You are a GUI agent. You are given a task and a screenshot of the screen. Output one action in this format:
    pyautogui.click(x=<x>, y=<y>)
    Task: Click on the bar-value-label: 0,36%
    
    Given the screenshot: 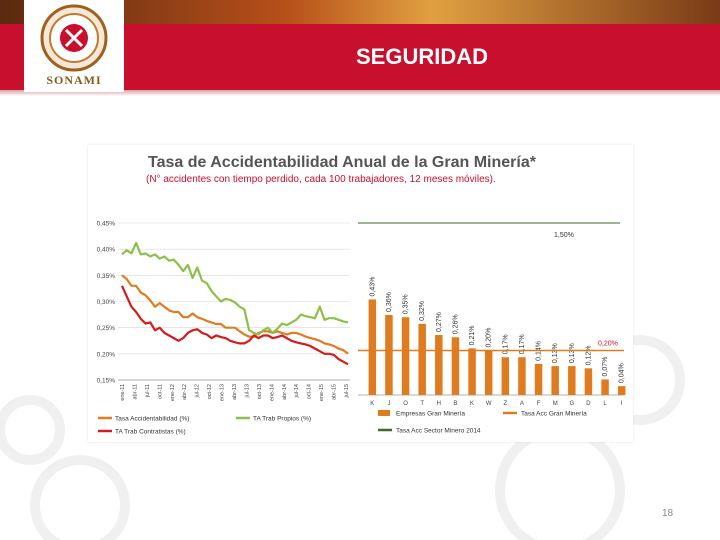 What is the action you would take?
    pyautogui.click(x=389, y=302)
    